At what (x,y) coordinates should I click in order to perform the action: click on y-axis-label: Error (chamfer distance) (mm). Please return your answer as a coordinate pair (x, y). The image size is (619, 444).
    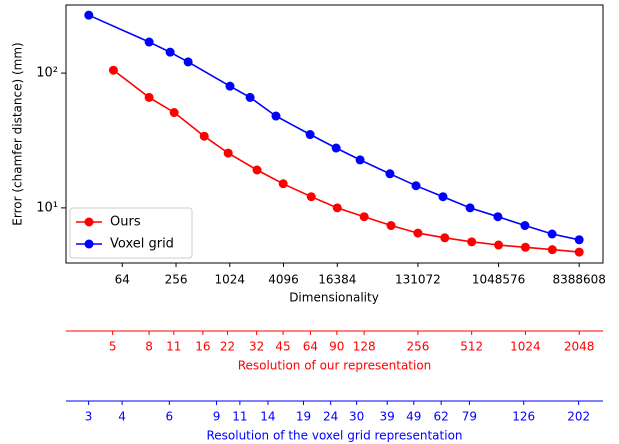
    Looking at the image, I should click on (18, 133).